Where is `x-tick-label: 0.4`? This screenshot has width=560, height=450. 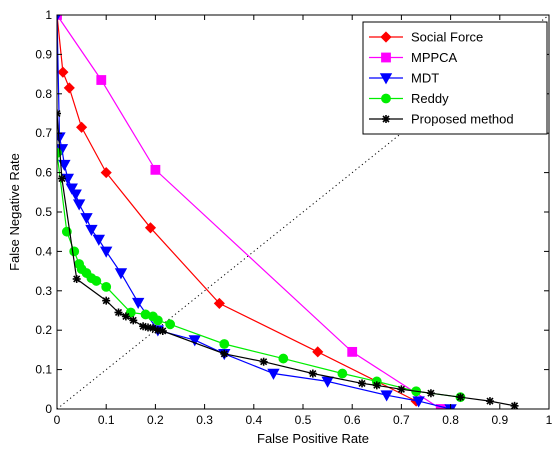
x-tick-label: 0.4 is located at coordinates (253, 420).